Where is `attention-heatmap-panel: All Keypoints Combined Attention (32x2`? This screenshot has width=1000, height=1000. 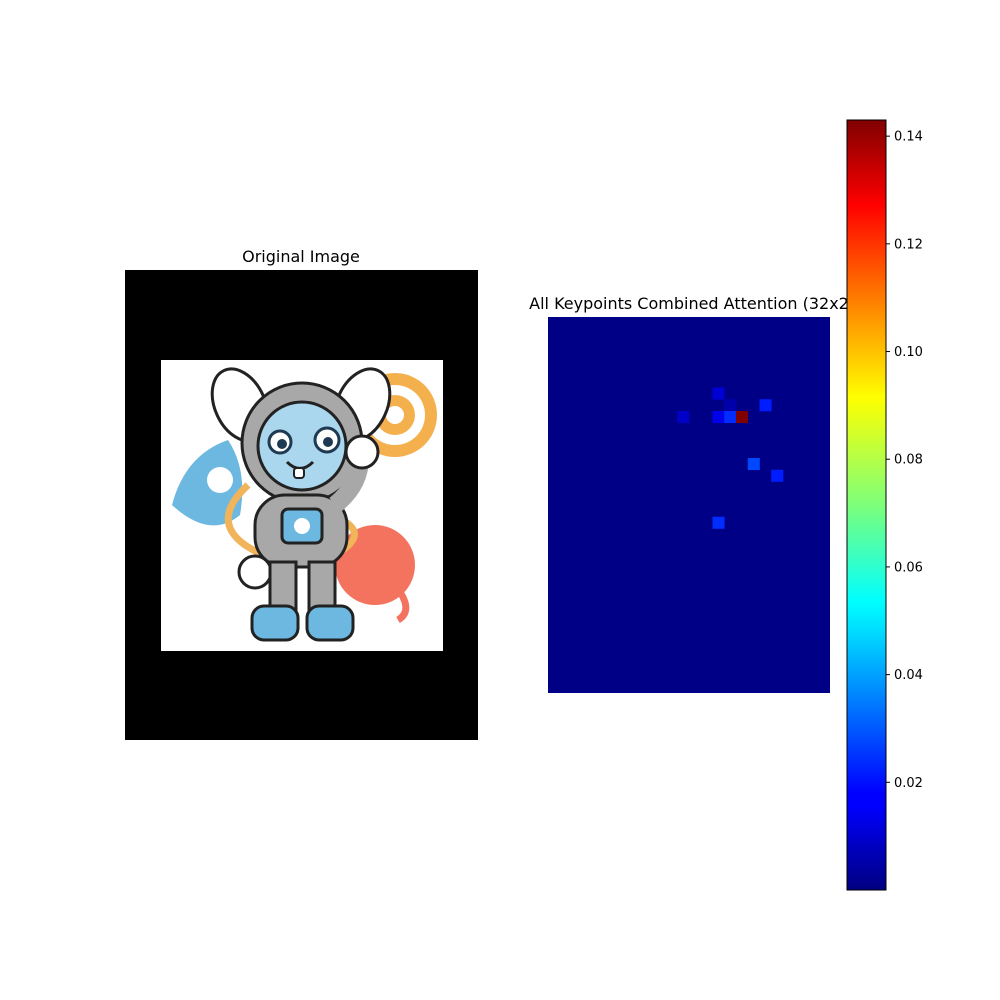
attention-heatmap-panel: All Keypoints Combined Attention (32x2 is located at coordinates (689, 493).